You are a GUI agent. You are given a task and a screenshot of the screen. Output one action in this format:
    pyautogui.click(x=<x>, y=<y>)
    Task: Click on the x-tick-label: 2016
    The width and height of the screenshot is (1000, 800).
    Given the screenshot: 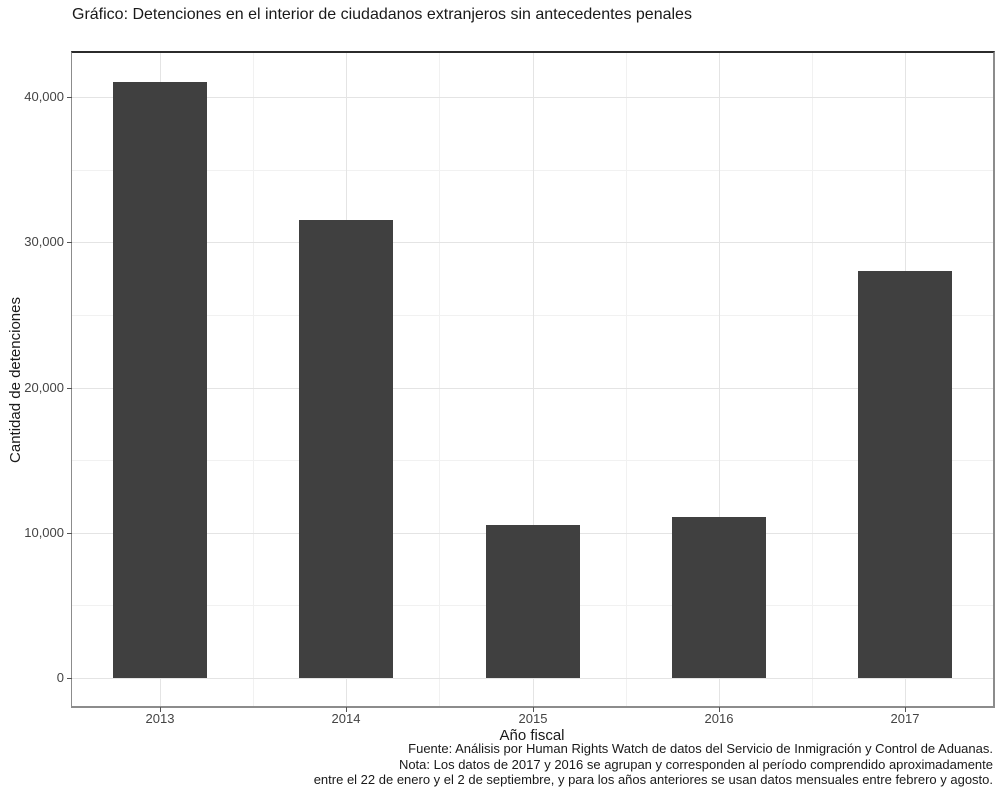 What is the action you would take?
    pyautogui.click(x=719, y=718)
    